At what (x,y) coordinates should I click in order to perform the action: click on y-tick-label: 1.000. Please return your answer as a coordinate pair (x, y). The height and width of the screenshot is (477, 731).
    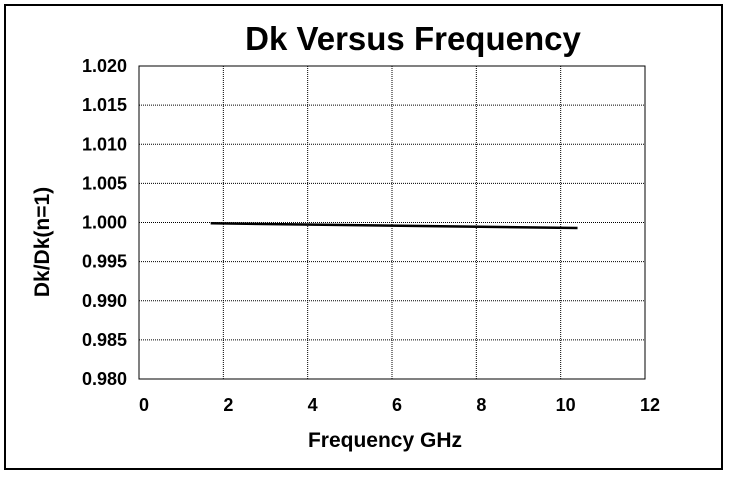
    Looking at the image, I should click on (104, 223).